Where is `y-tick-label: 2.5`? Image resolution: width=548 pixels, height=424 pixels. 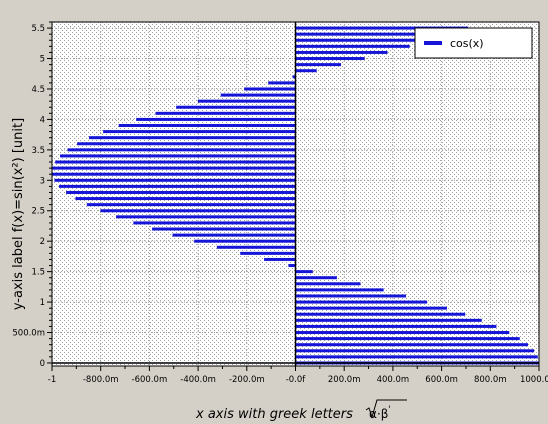
y-tick-label: 2.5 is located at coordinates (38, 212).